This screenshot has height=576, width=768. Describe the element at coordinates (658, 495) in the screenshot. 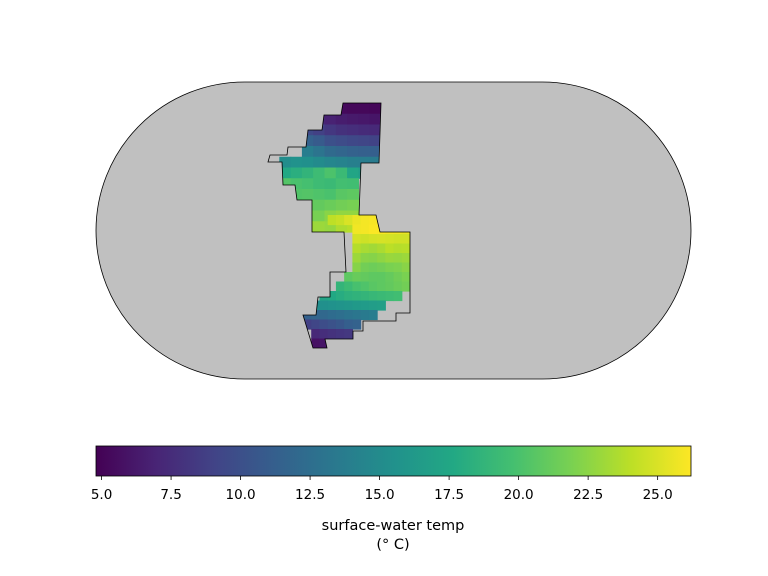

I see `colorbar-tick-label: 25.0` at that location.